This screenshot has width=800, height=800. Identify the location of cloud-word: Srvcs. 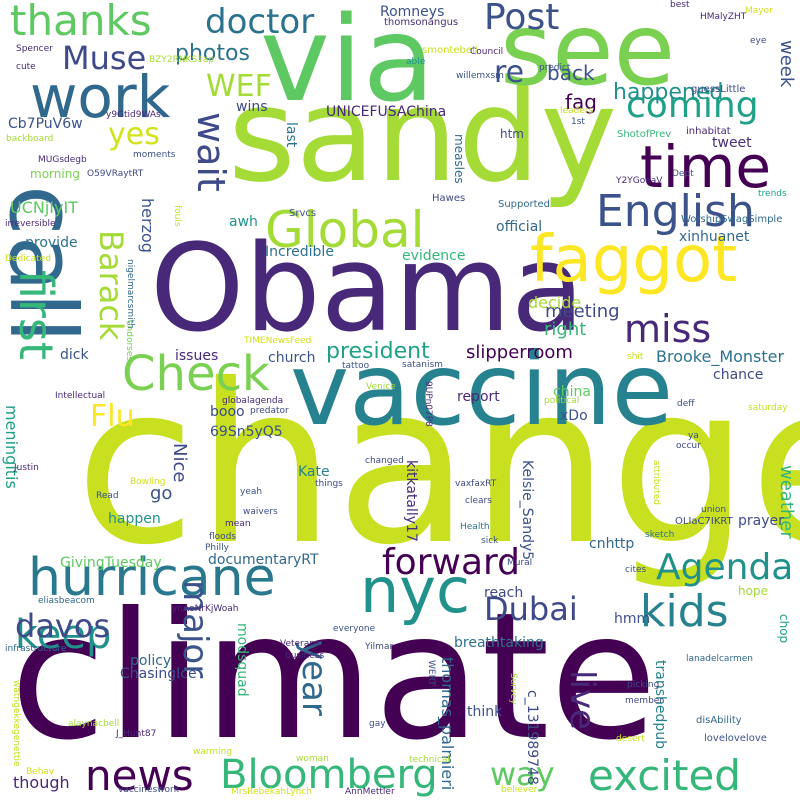
(303, 213).